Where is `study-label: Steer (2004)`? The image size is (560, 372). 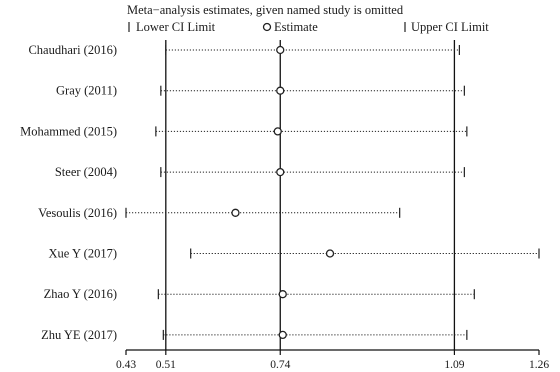 study-label: Steer (2004) is located at coordinates (86, 172).